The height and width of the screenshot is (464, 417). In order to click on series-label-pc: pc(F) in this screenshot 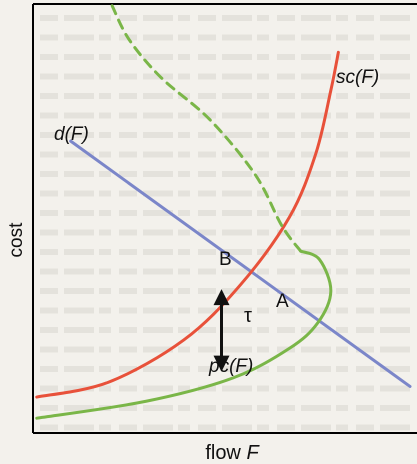, I will do `click(230, 366)`.